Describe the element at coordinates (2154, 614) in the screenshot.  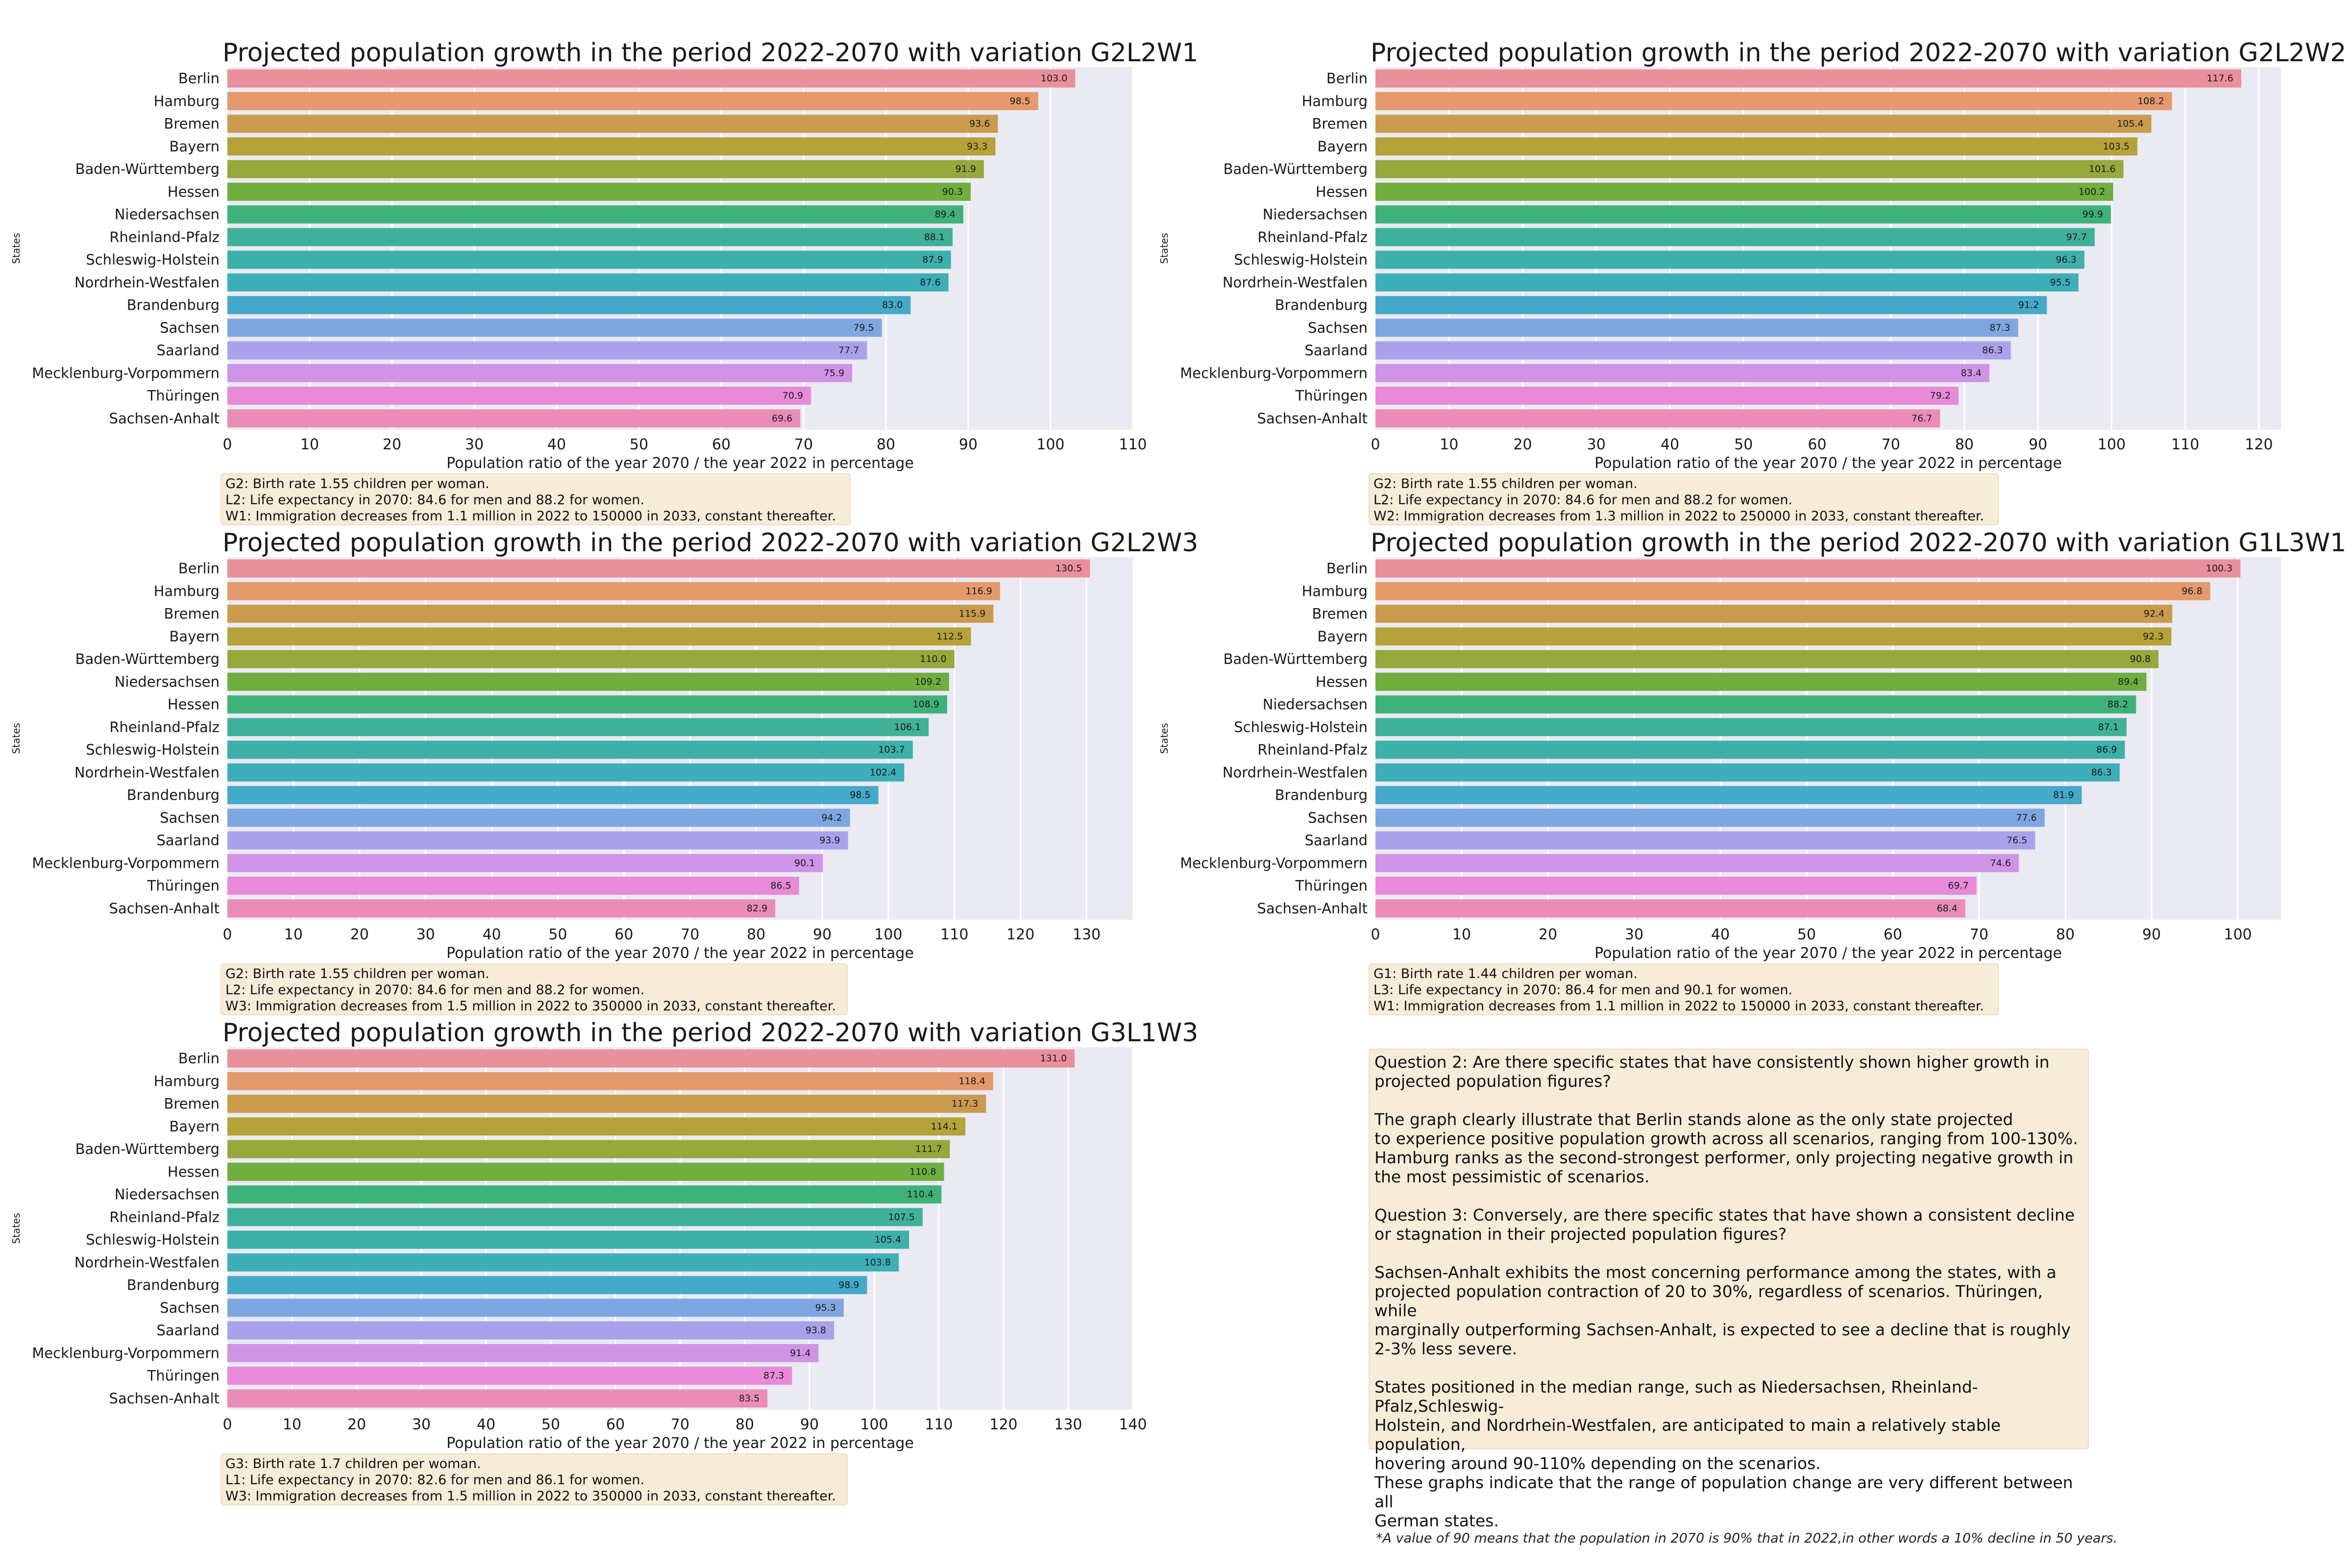
I see `data-label: 92.4` at that location.